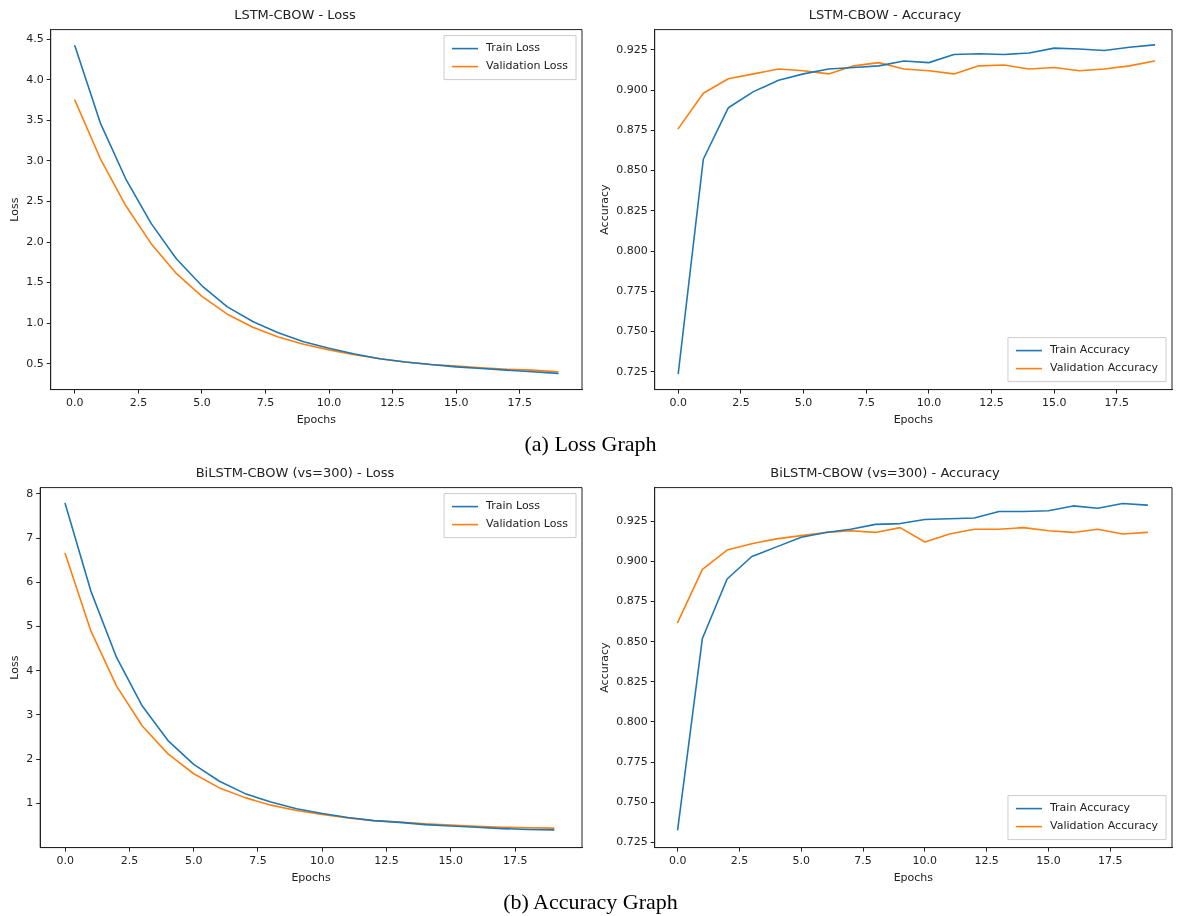 Image resolution: width=1181 pixels, height=916 pixels. What do you see at coordinates (35, 282) in the screenshot?
I see `y-tick-label: 1.5` at bounding box center [35, 282].